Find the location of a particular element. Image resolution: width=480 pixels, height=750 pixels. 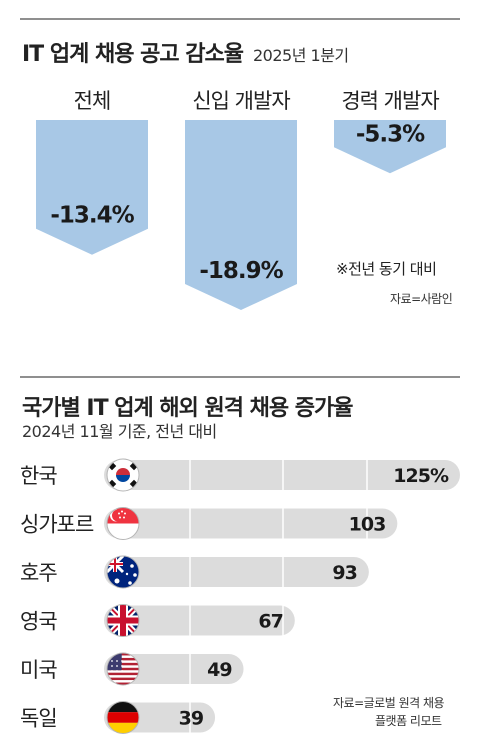

category-label-new-dev: 신입 개발자 is located at coordinates (241, 101).